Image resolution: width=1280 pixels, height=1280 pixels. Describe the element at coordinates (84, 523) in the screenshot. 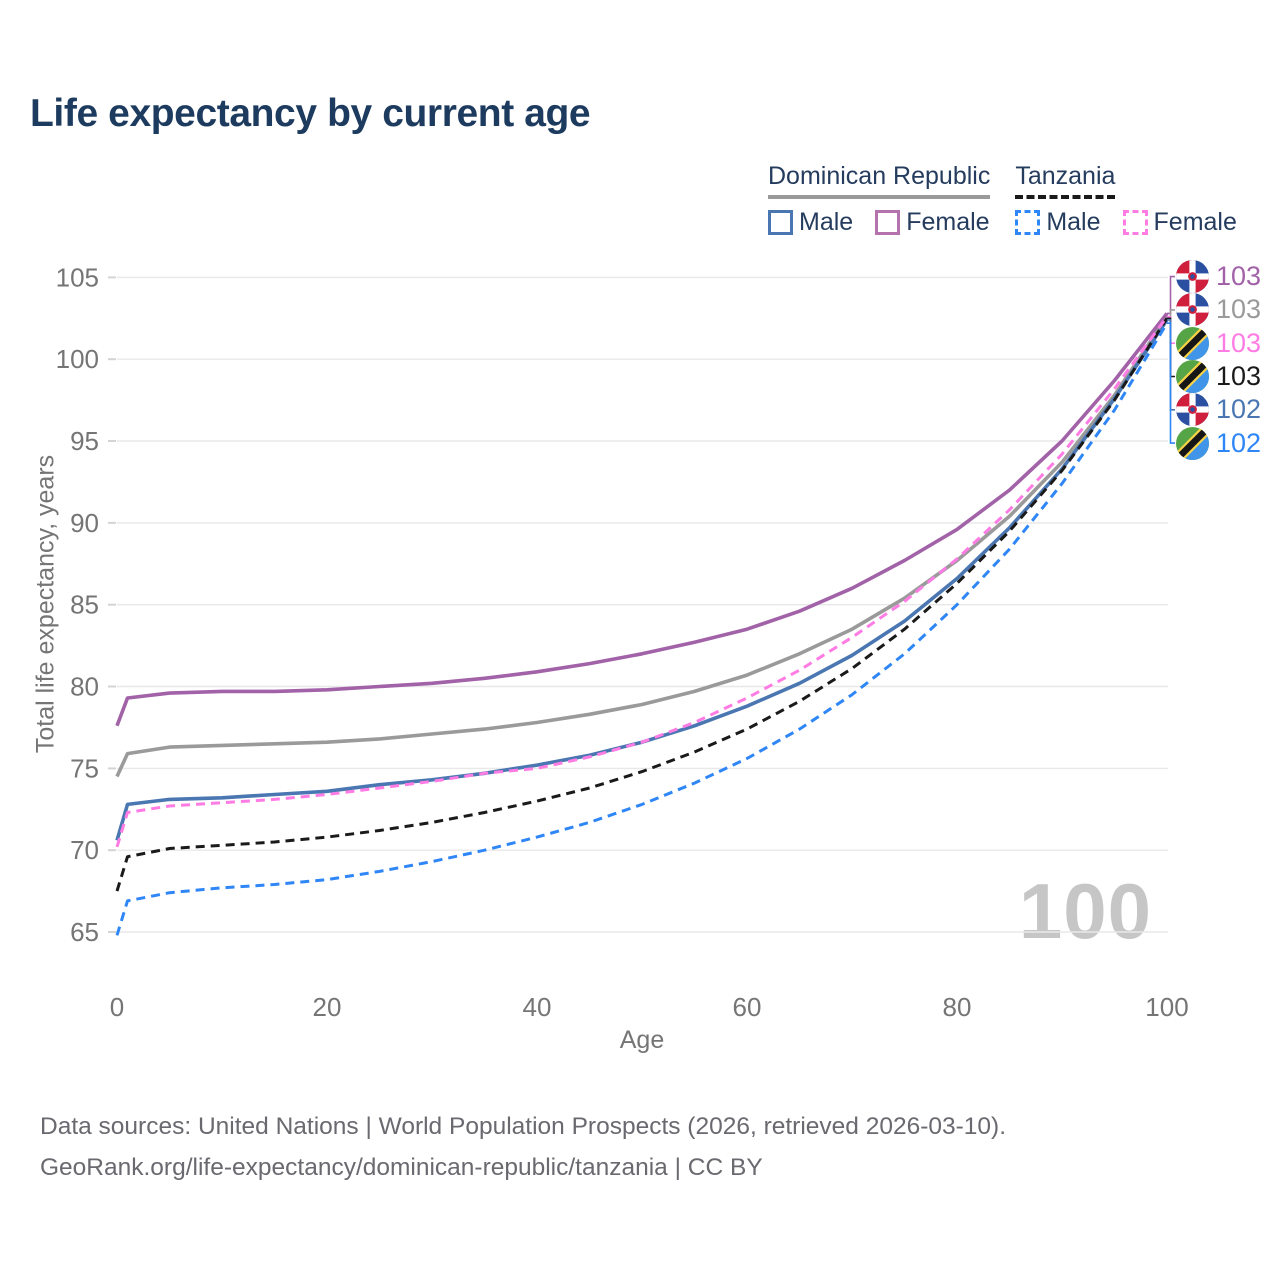

I see `y-tick-label-90: 90` at that location.